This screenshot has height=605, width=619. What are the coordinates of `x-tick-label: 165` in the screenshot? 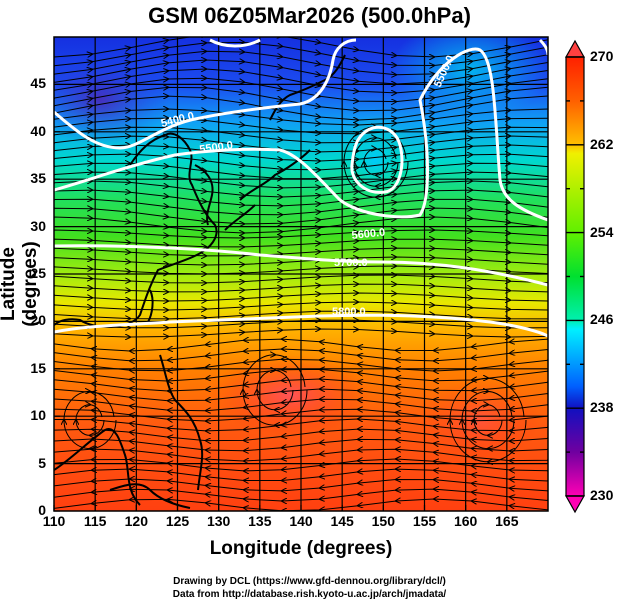 It's located at (507, 521).